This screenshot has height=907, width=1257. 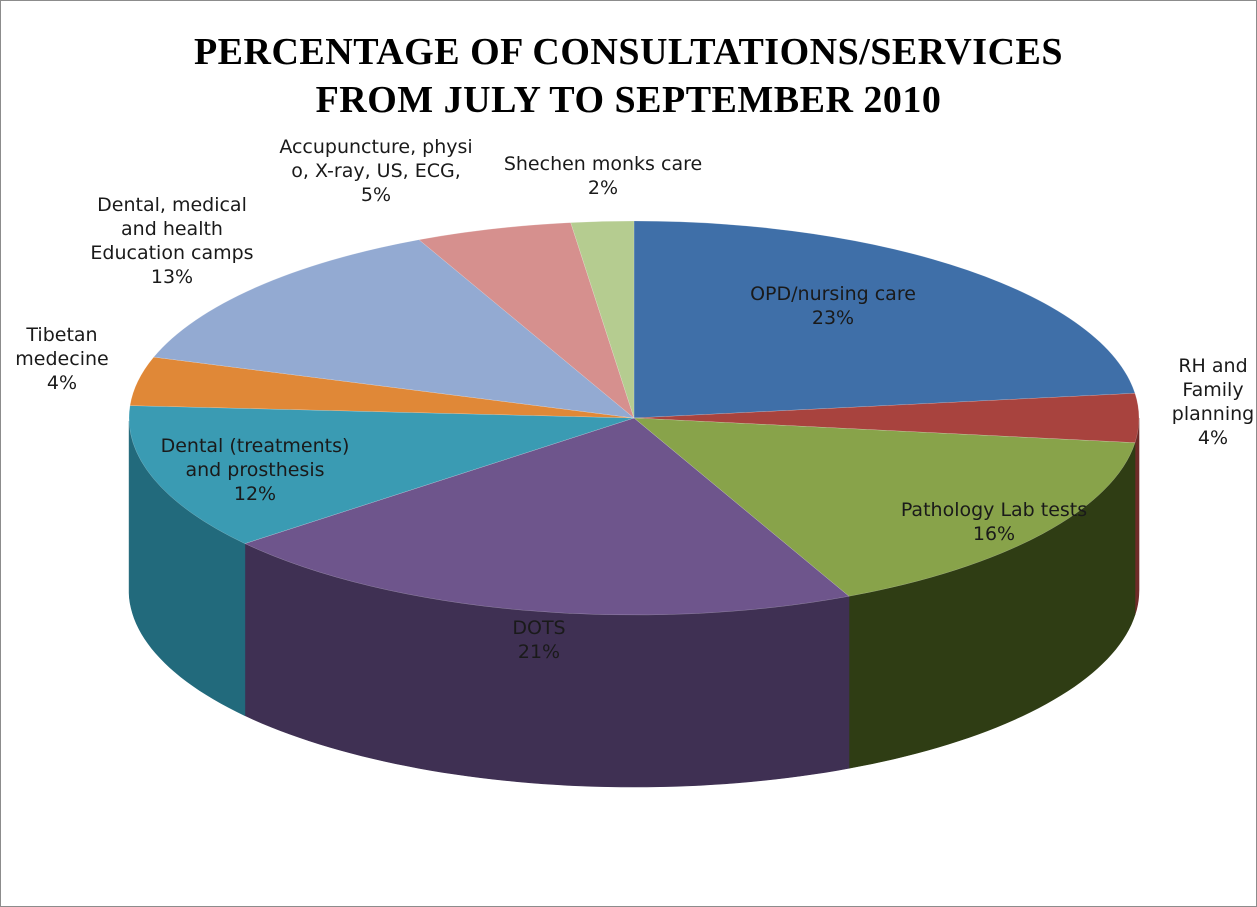 I want to click on data-label-tibetan-medecine: Tibetan medecine 4%, so click(x=61, y=359).